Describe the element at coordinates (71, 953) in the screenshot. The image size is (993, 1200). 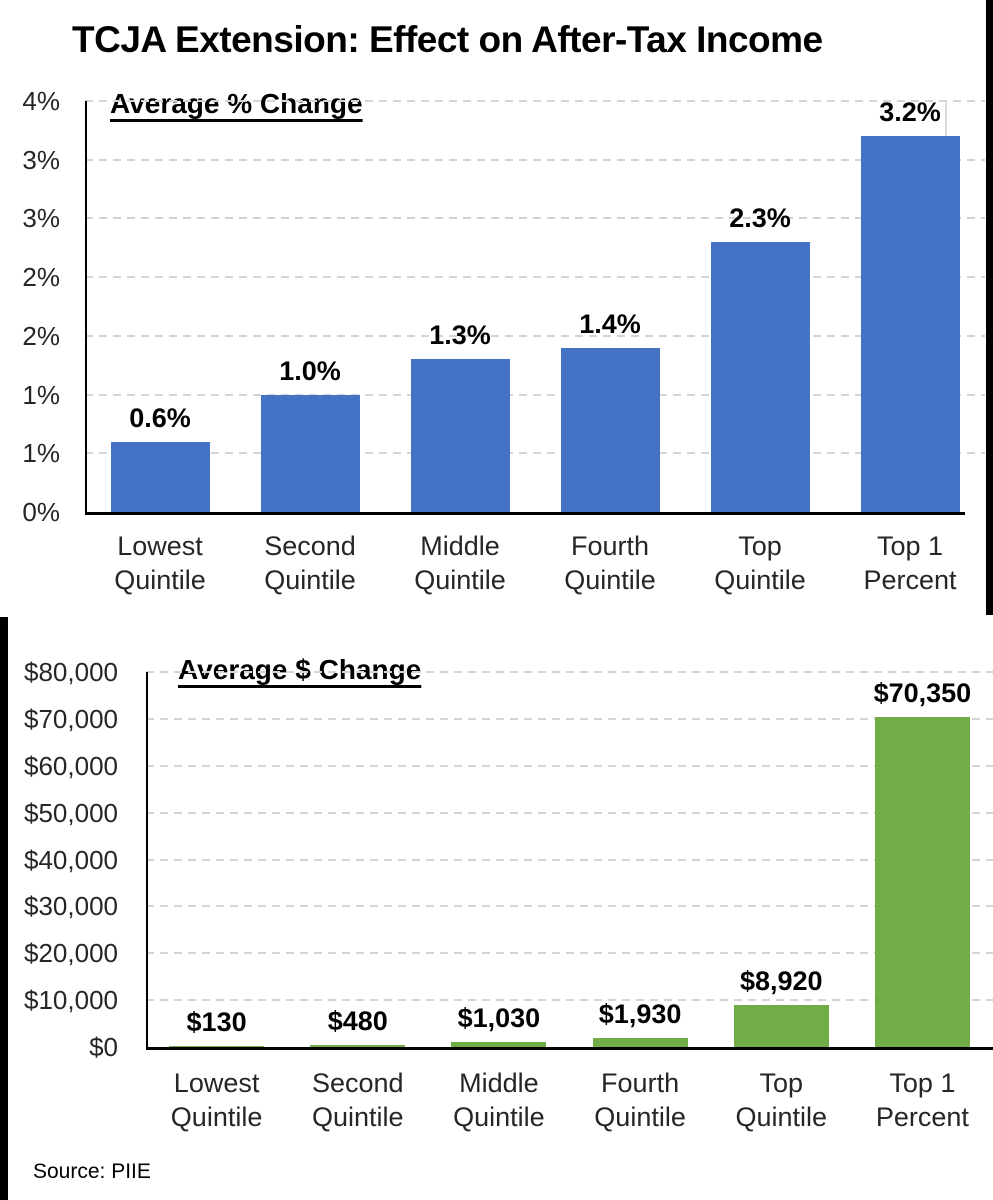
I see `y-tick-label: $20,000` at that location.